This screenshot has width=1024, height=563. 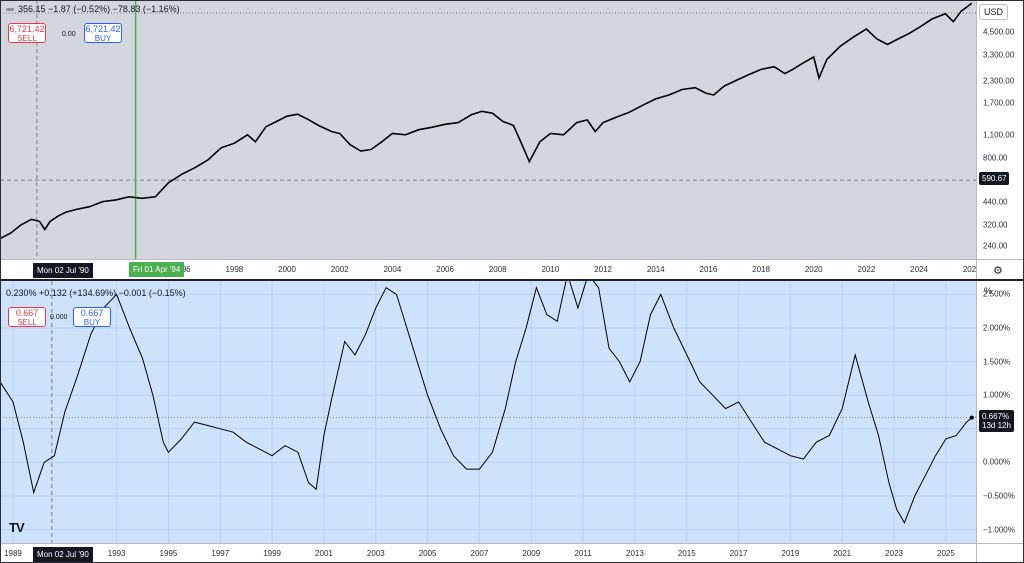 What do you see at coordinates (103, 29) in the screenshot?
I see `buy-price: 6,721.42` at bounding box center [103, 29].